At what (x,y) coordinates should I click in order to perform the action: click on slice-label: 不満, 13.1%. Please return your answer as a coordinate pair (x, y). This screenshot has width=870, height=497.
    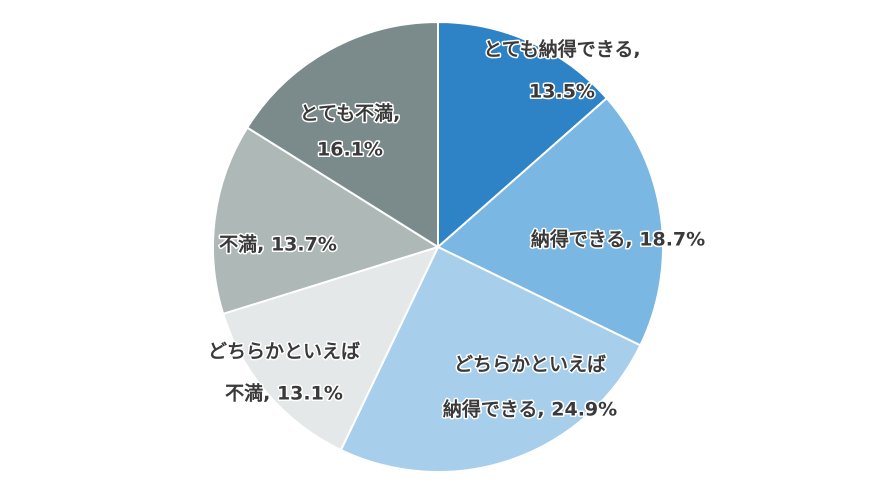
    Looking at the image, I should click on (284, 394).